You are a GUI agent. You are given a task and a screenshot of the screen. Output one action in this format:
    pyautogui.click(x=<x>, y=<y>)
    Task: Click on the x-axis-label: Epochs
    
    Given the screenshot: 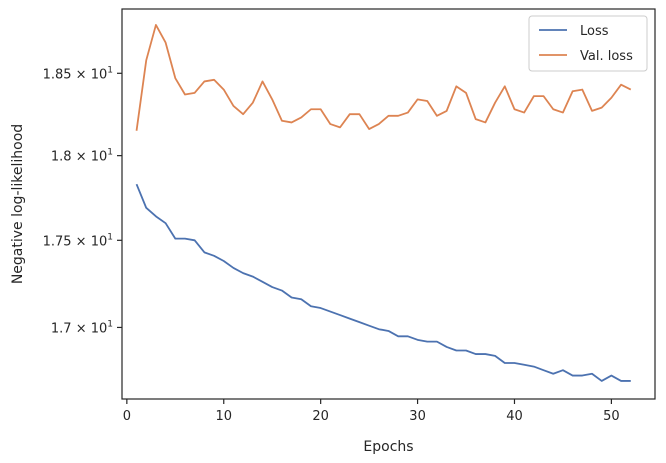 What is the action you would take?
    pyautogui.click(x=388, y=447)
    